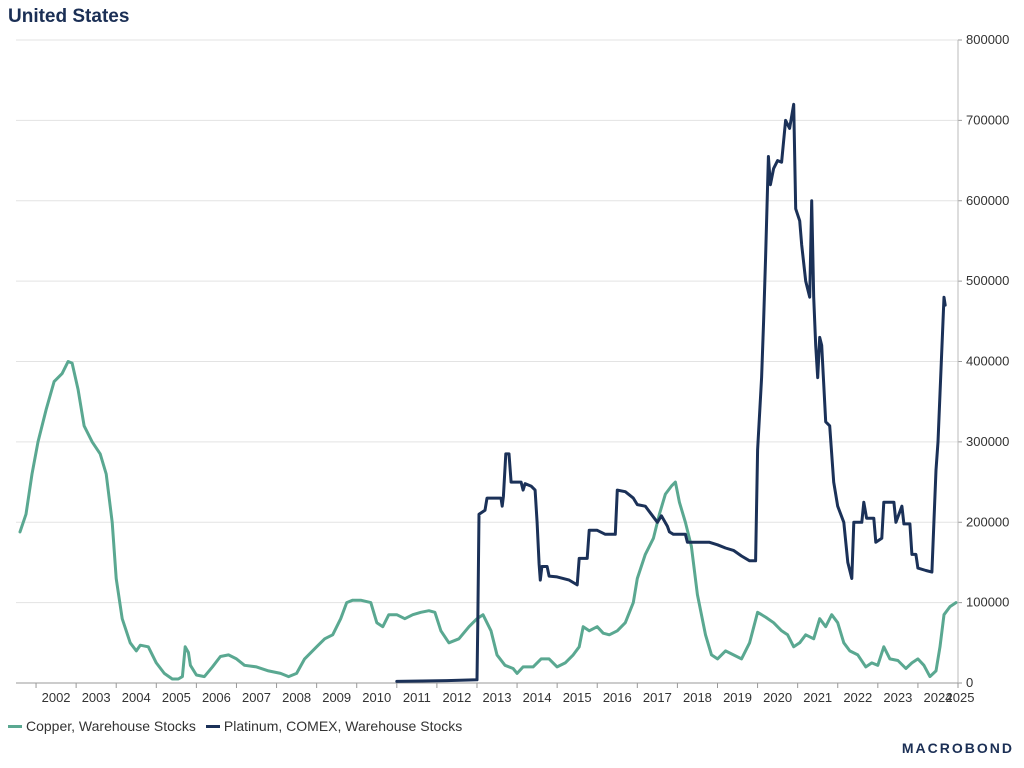 The height and width of the screenshot is (768, 1024). I want to click on y-tick-label: 200000, so click(987, 521).